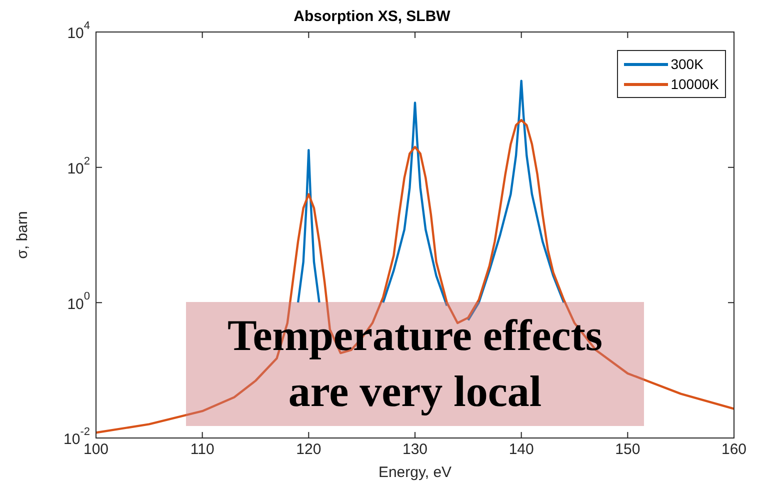  I want to click on x-tick-label: 160, so click(734, 449).